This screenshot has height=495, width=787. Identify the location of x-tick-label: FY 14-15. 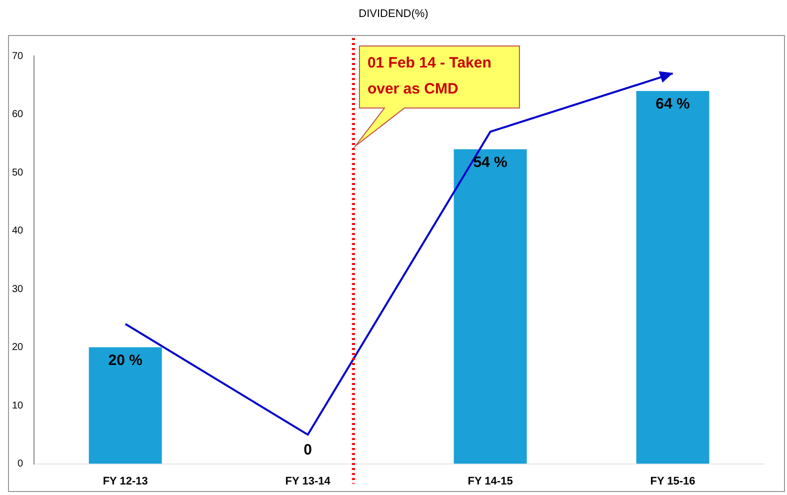
(490, 481).